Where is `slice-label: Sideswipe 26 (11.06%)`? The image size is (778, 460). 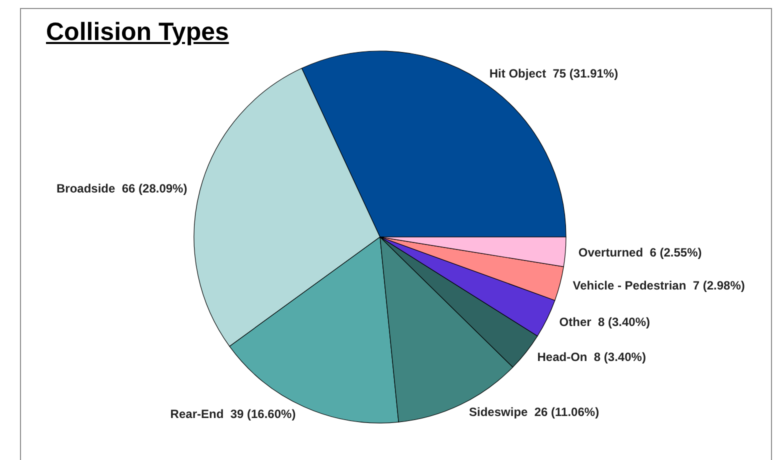
slice-label: Sideswipe 26 (11.06%) is located at coordinates (534, 411).